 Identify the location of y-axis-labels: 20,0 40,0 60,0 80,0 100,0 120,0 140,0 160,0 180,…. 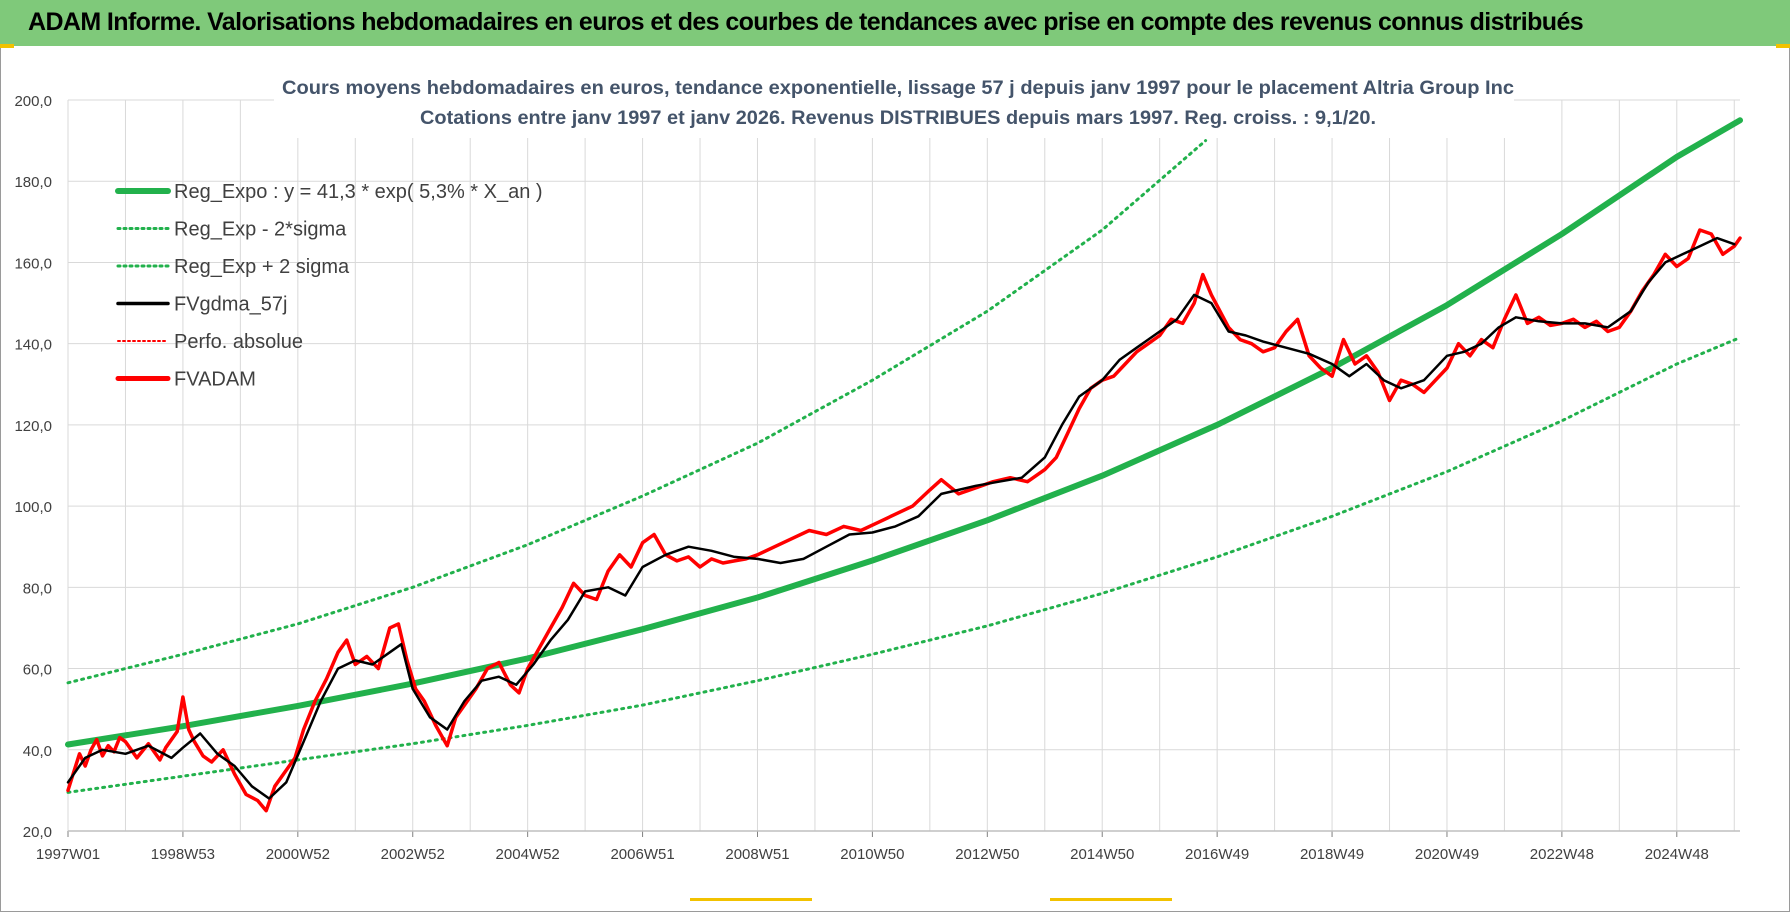
(33, 467).